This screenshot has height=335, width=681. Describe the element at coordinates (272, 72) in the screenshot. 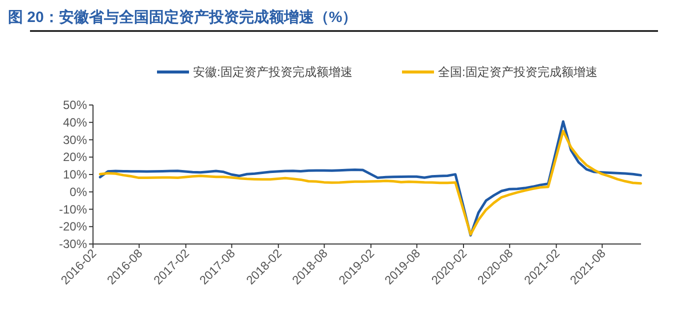

I see `legend-label: 安徽:固定资产投资完成额增速` at that location.